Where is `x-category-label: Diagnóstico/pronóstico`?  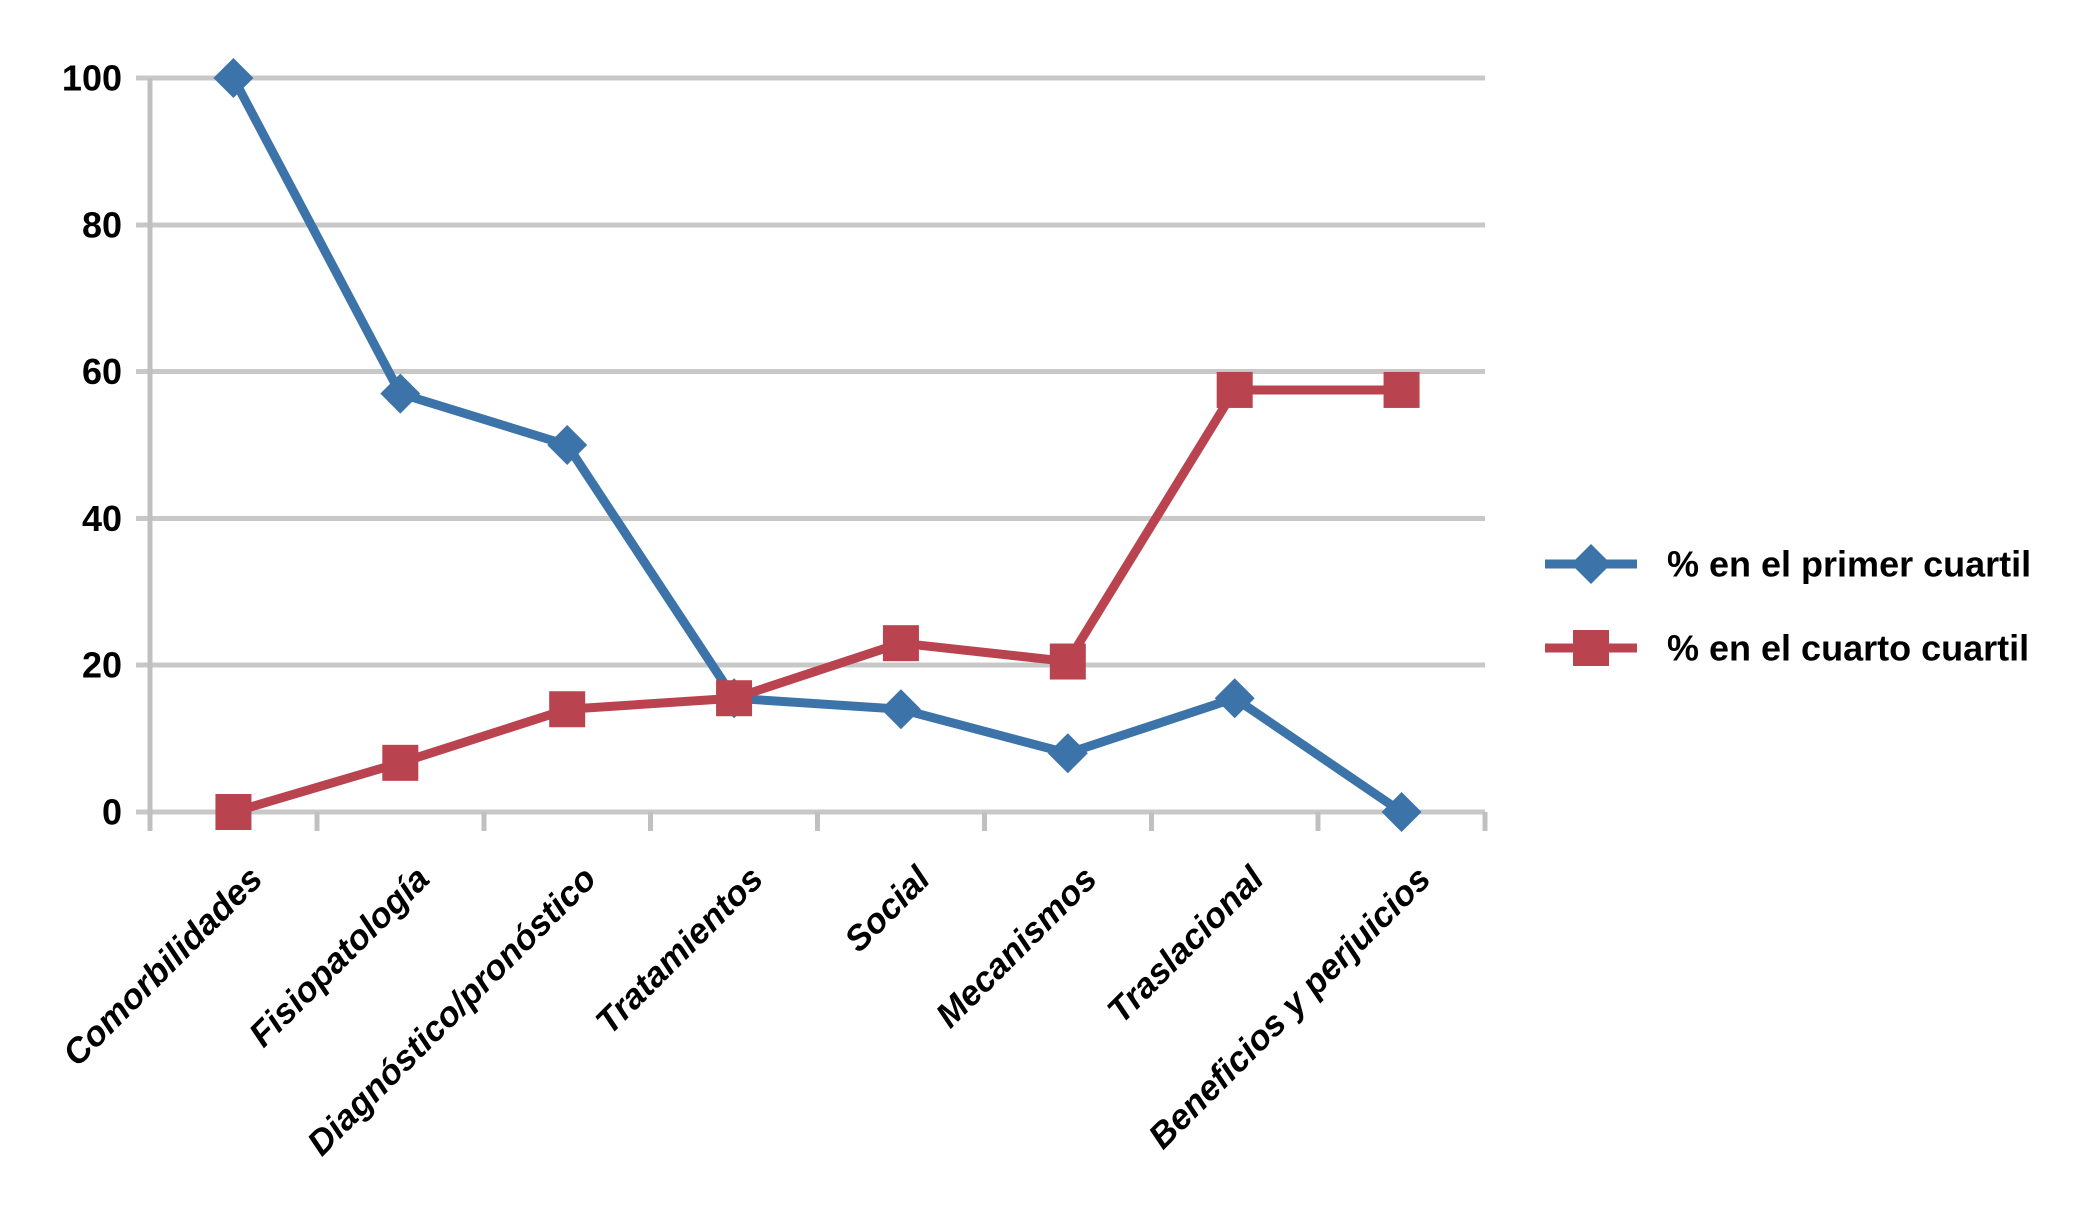
x-category-label: Diagnóstico/pronóstico is located at coordinates (452, 1011).